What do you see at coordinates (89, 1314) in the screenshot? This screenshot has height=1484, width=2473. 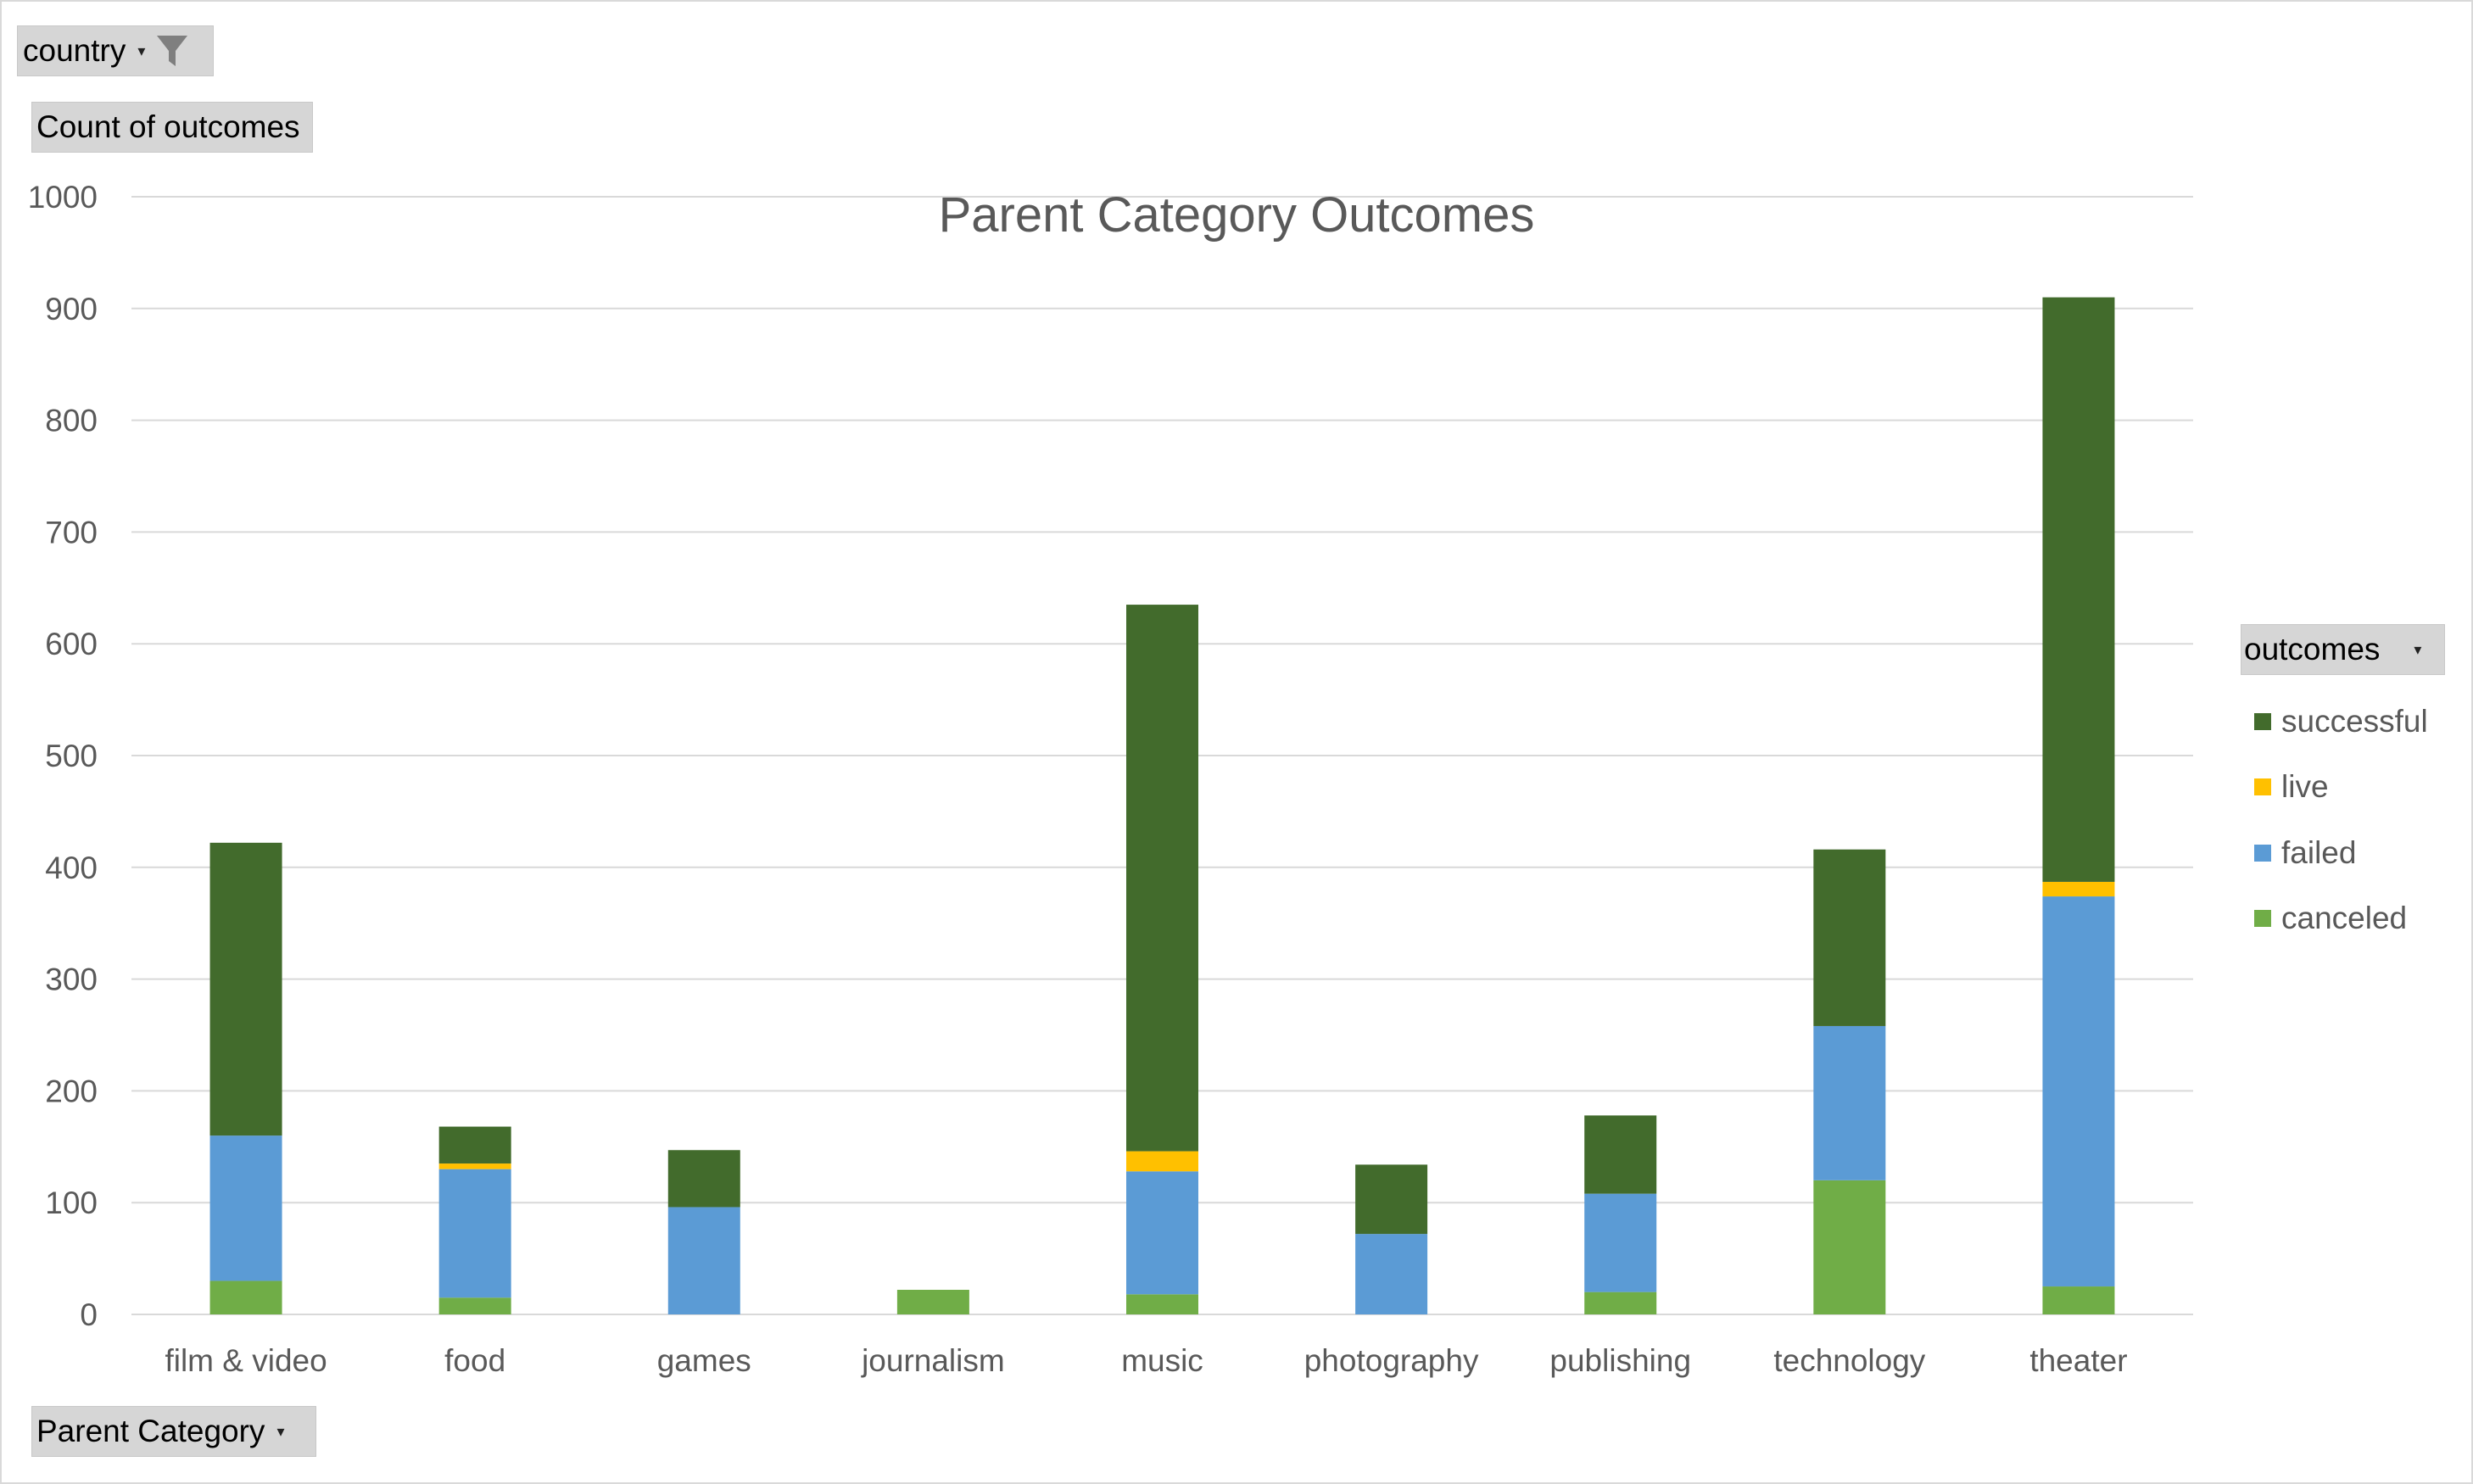 I see `y-tick-label: 0` at bounding box center [89, 1314].